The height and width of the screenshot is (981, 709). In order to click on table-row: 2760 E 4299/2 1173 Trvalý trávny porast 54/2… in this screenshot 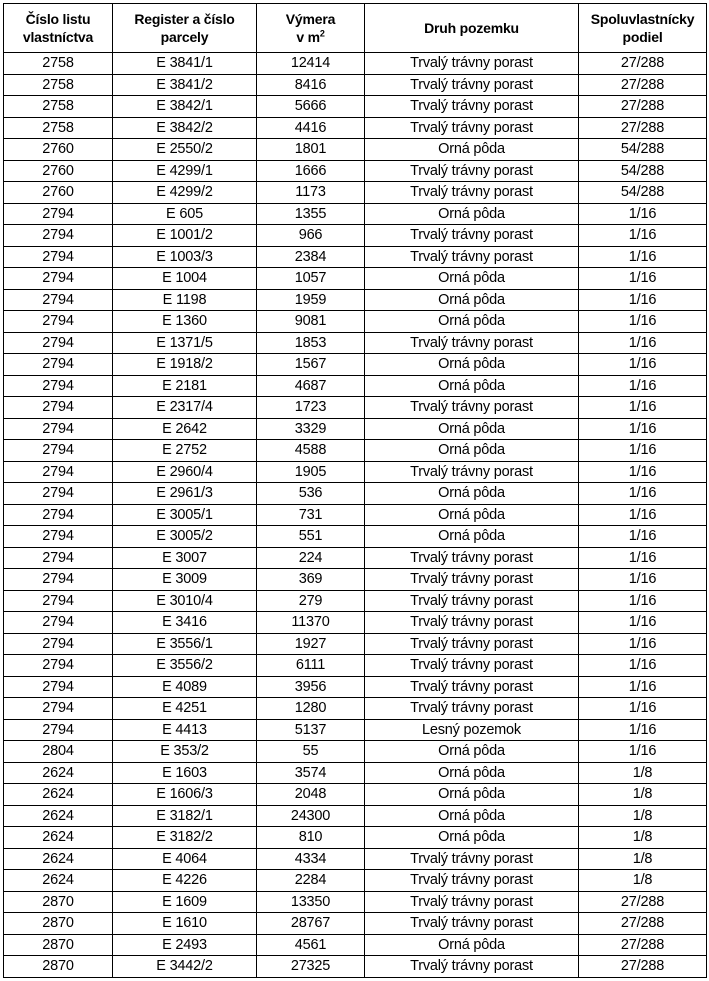, I will do `click(355, 192)`.